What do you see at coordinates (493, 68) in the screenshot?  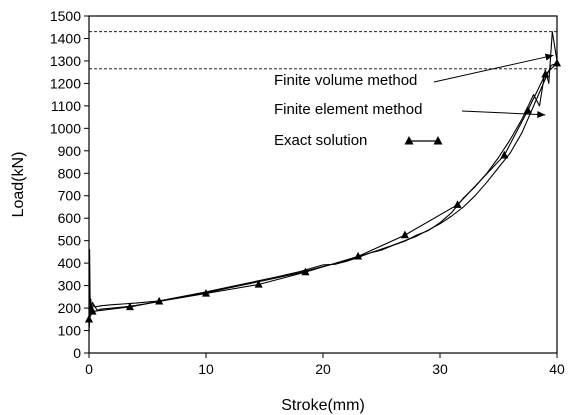 I see `arrow-finite-volume-method` at bounding box center [493, 68].